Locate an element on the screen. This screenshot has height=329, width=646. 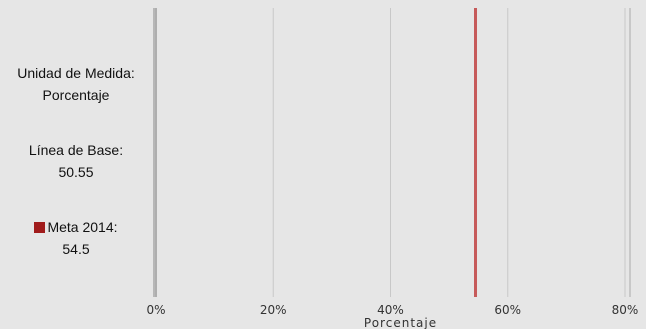
target-legend: Meta 2014: 54.5 is located at coordinates (76, 238).